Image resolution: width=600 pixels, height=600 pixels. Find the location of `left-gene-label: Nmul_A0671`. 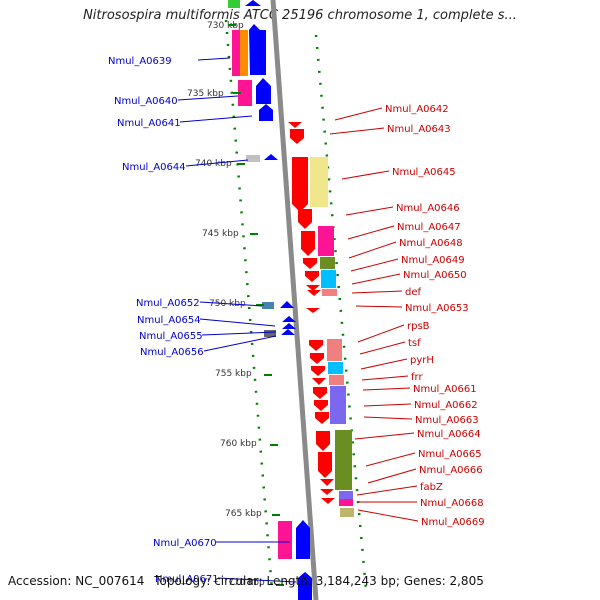

left-gene-label: Nmul_A0671 is located at coordinates (187, 579).